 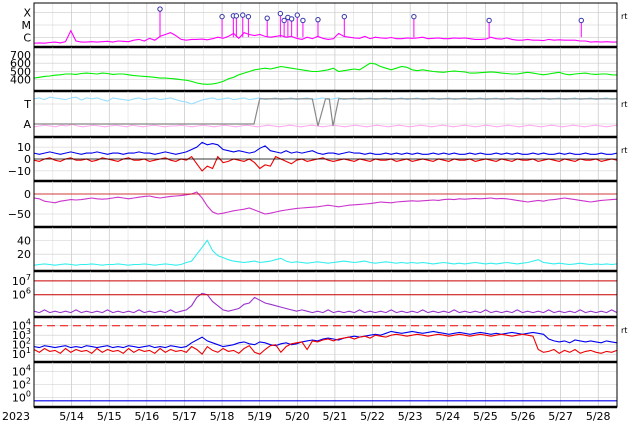 What do you see at coordinates (28, 350) in the screenshot?
I see `y-tick-exponent: 1` at bounding box center [28, 350].